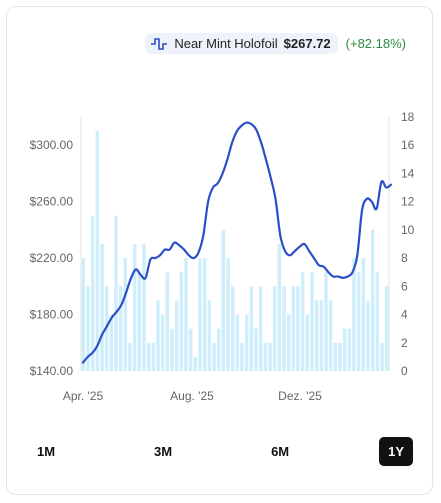 Image resolution: width=441 pixels, height=503 pixels. Describe the element at coordinates (404, 315) in the screenshot. I see `right-axis-tick-label: 4` at that location.